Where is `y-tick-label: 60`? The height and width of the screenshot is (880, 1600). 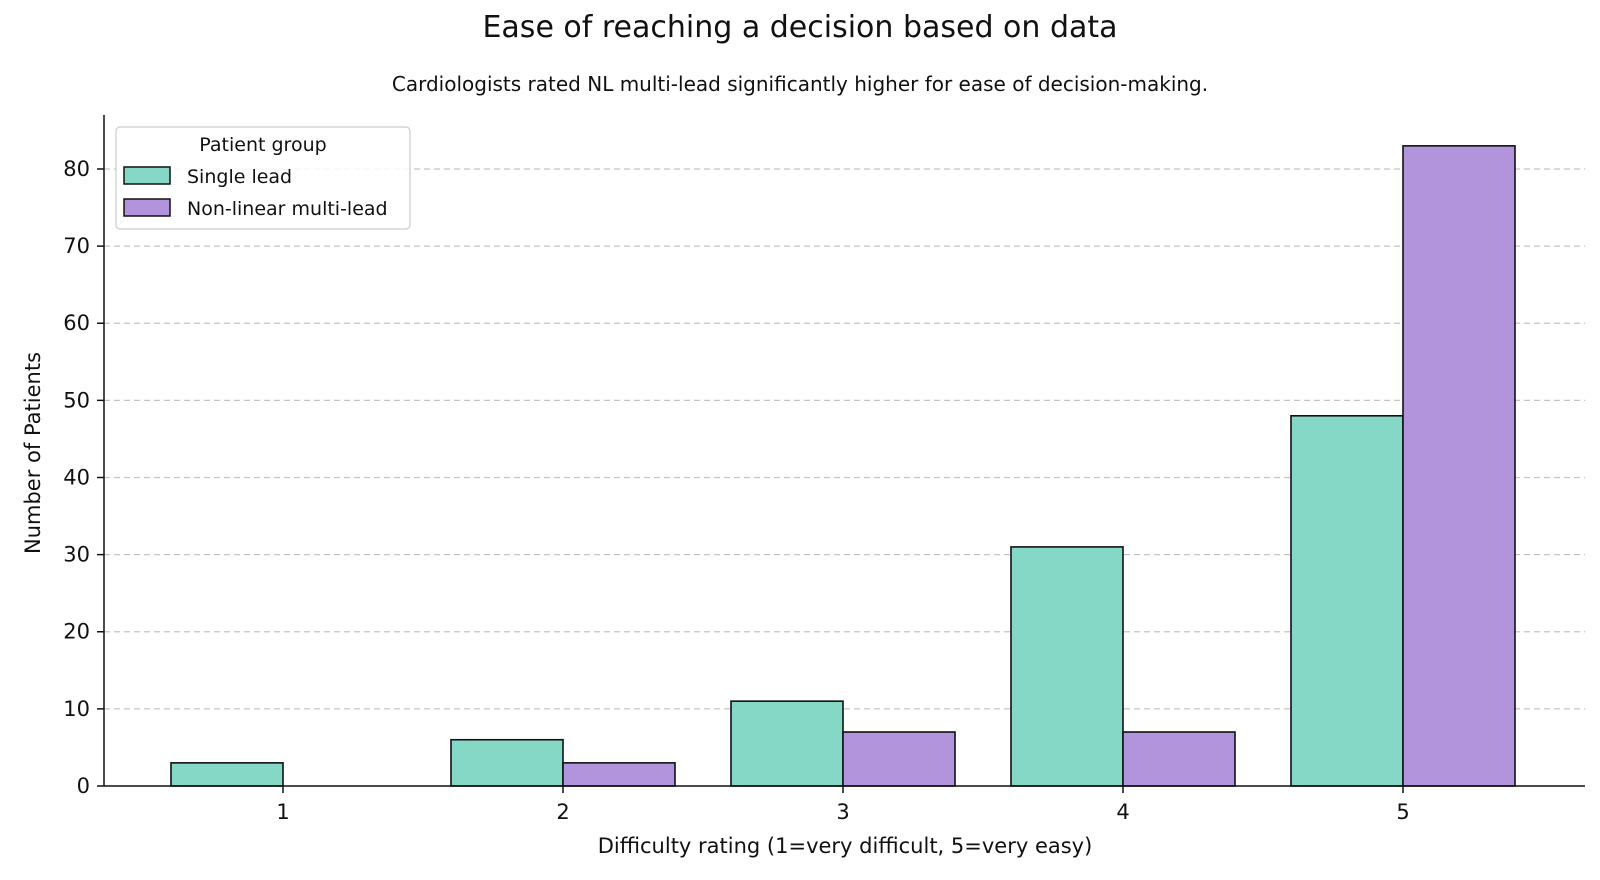 y-tick-label: 60 is located at coordinates (76, 323).